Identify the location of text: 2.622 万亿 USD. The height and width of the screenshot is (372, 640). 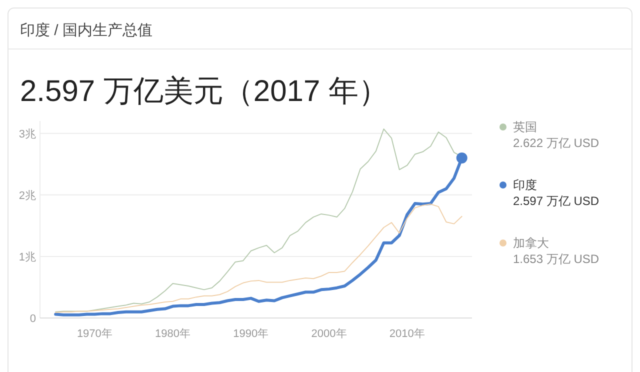
(556, 143).